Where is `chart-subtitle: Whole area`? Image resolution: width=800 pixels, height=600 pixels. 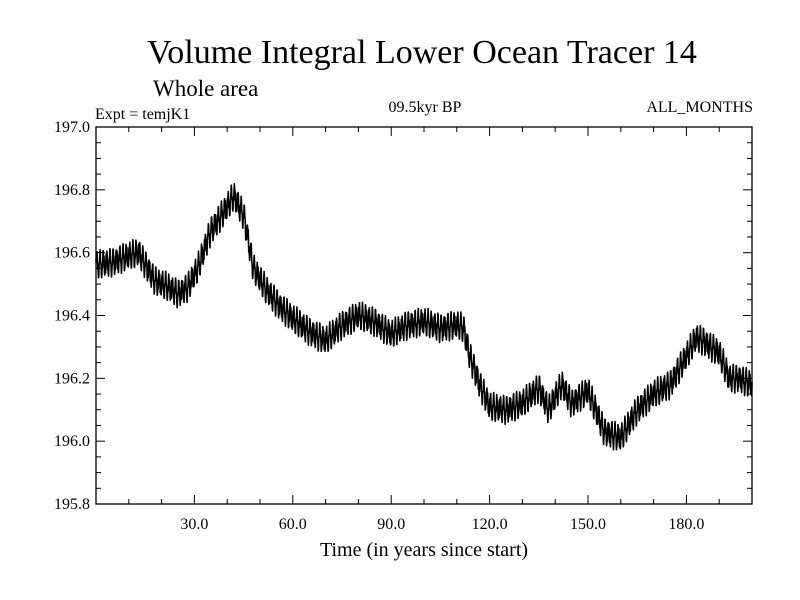
chart-subtitle: Whole area is located at coordinates (205, 88).